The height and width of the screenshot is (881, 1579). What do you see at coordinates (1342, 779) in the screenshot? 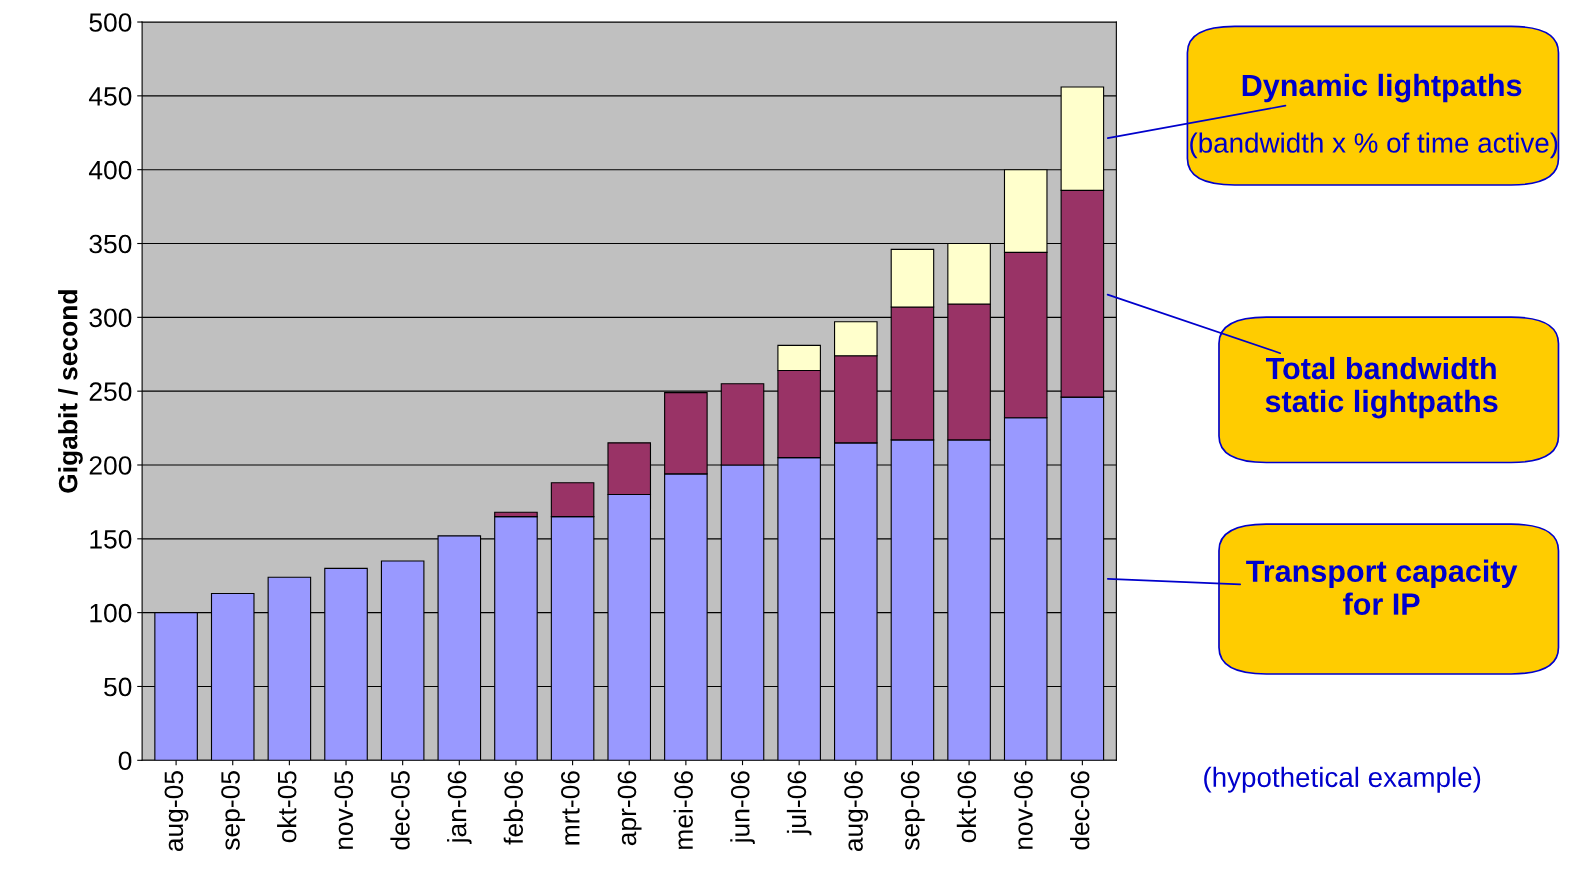
I see `text: (hypothetical example)` at bounding box center [1342, 779].